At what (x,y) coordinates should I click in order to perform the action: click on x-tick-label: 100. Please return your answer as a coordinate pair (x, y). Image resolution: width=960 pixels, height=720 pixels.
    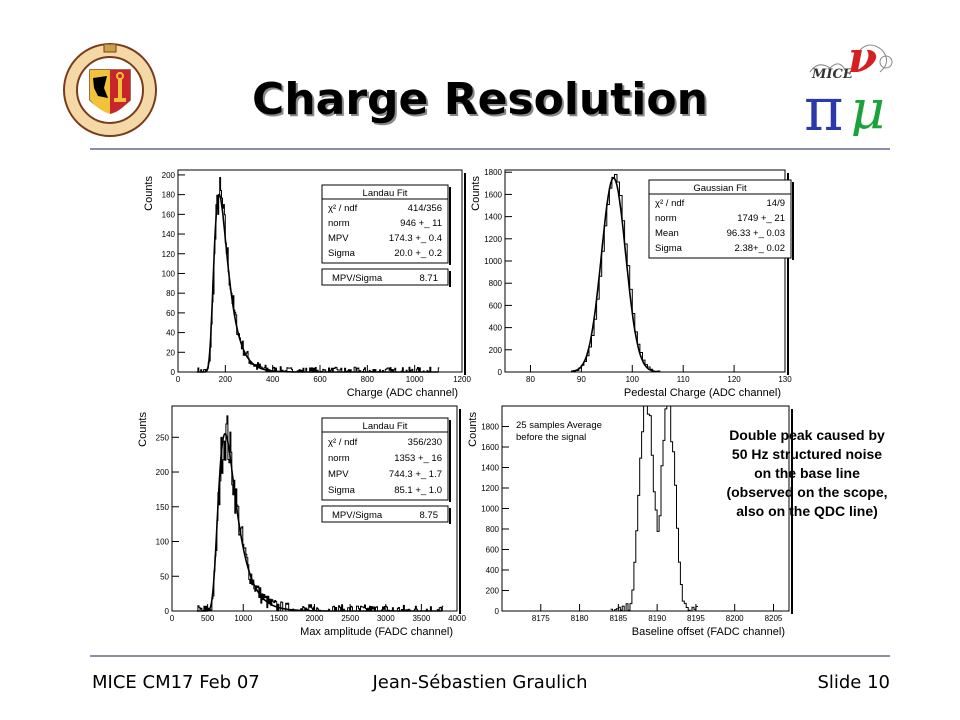
    Looking at the image, I should click on (633, 379).